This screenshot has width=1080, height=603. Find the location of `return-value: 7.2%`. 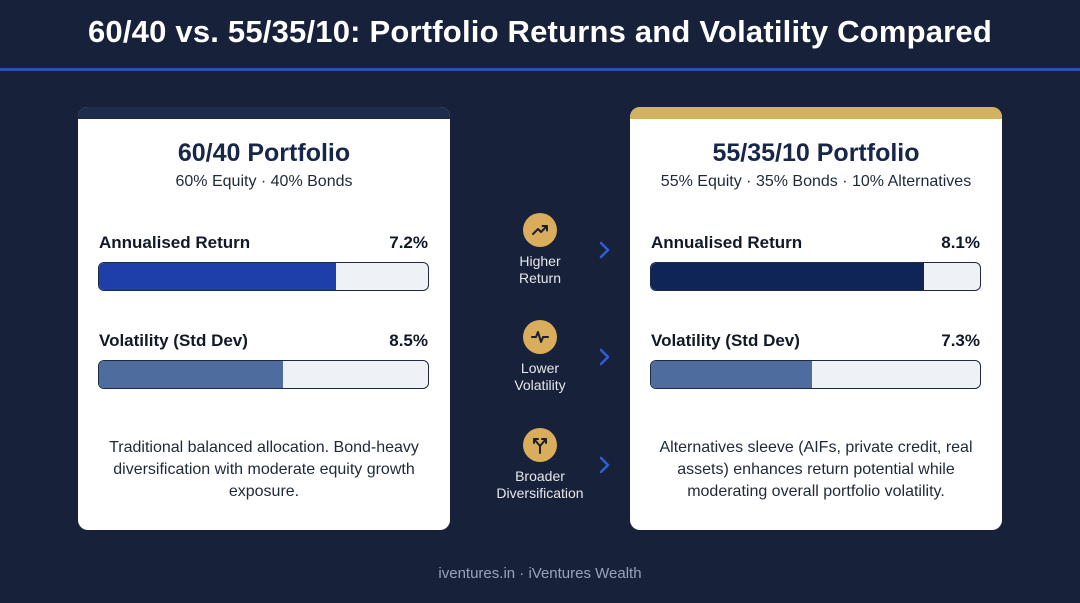

return-value: 7.2% is located at coordinates (408, 242).